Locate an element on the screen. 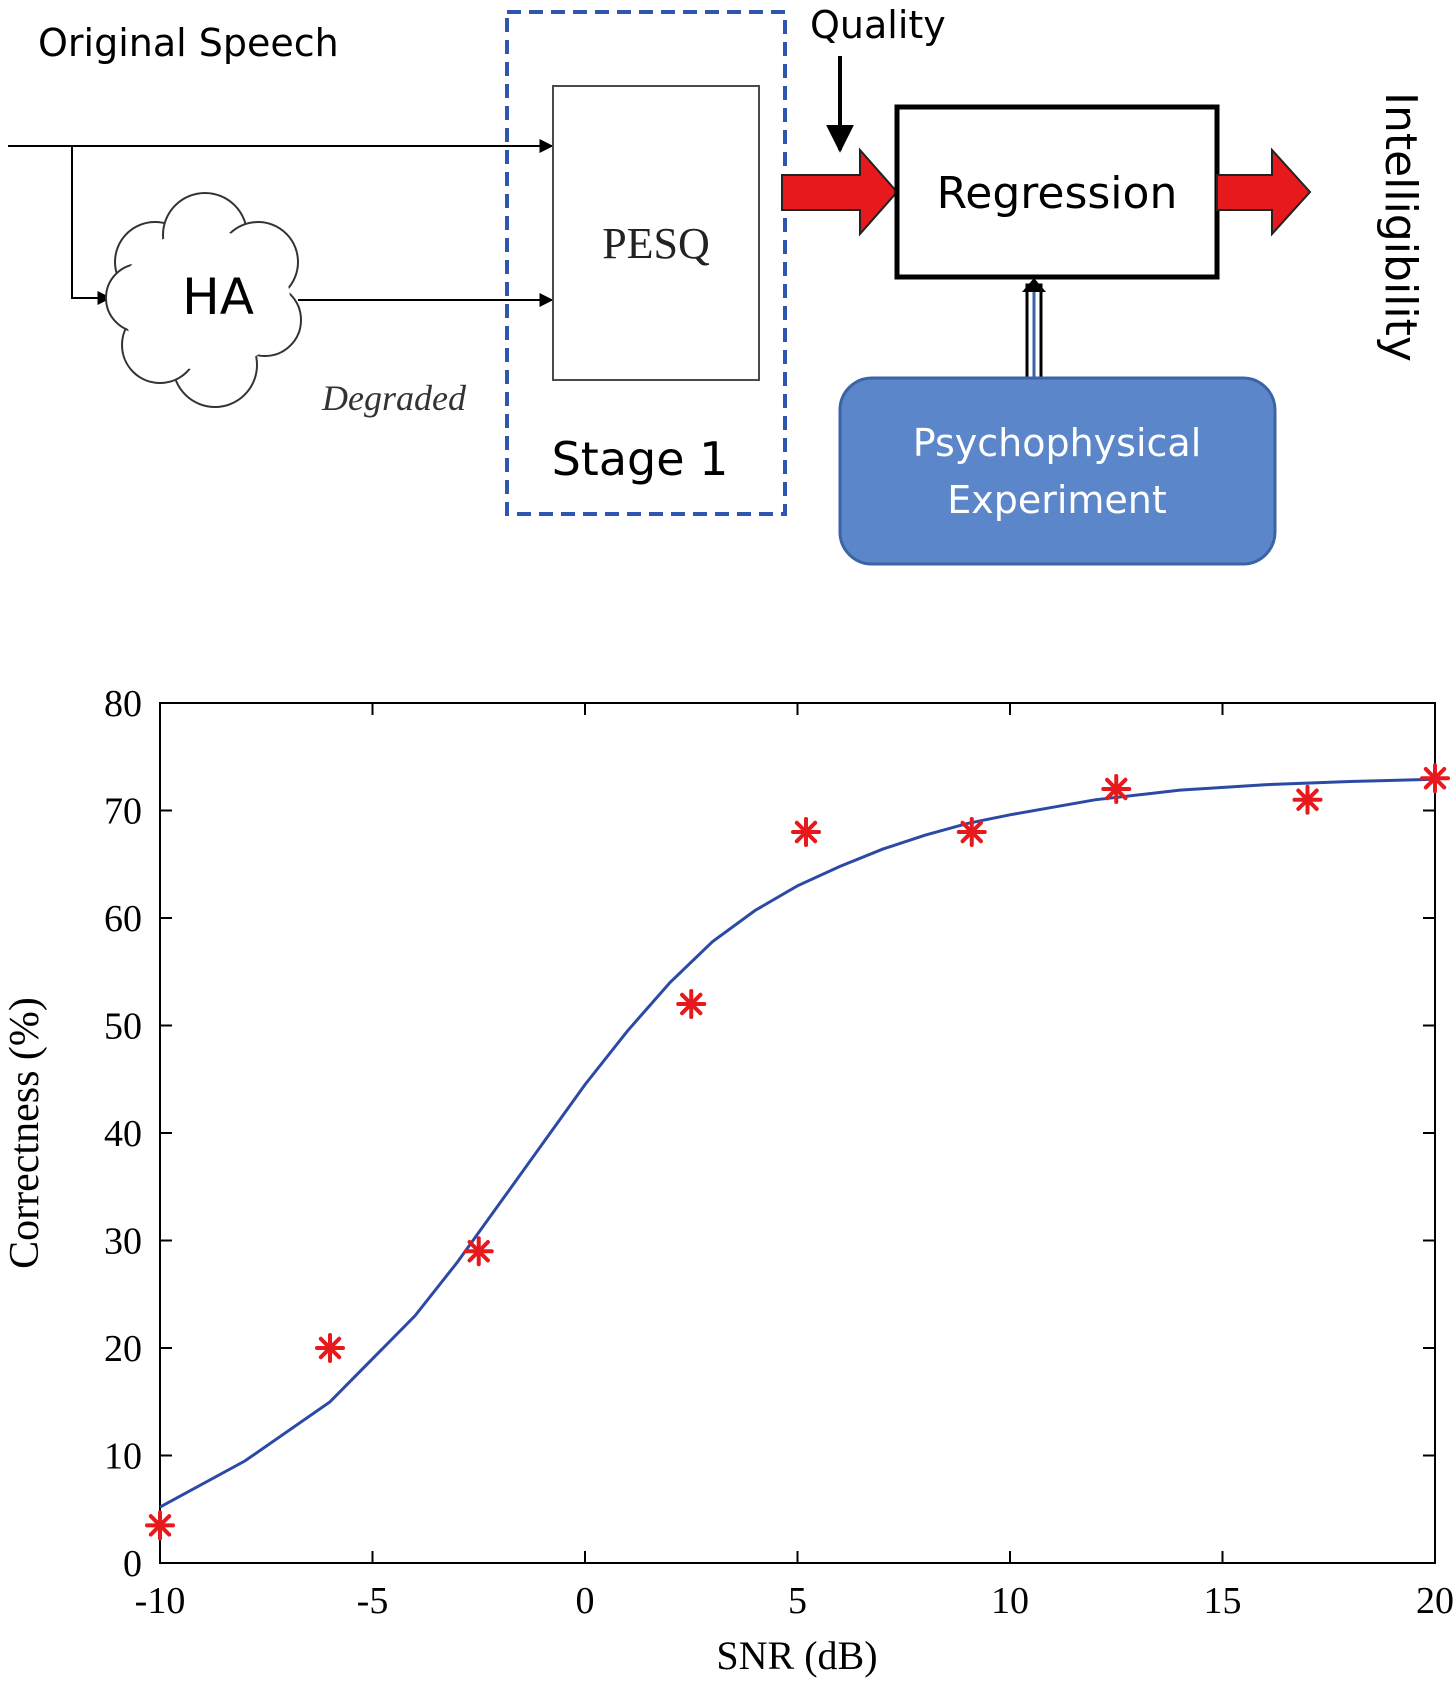 This screenshot has height=1681, width=1456. pesq-label: PESQ is located at coordinates (656, 243).